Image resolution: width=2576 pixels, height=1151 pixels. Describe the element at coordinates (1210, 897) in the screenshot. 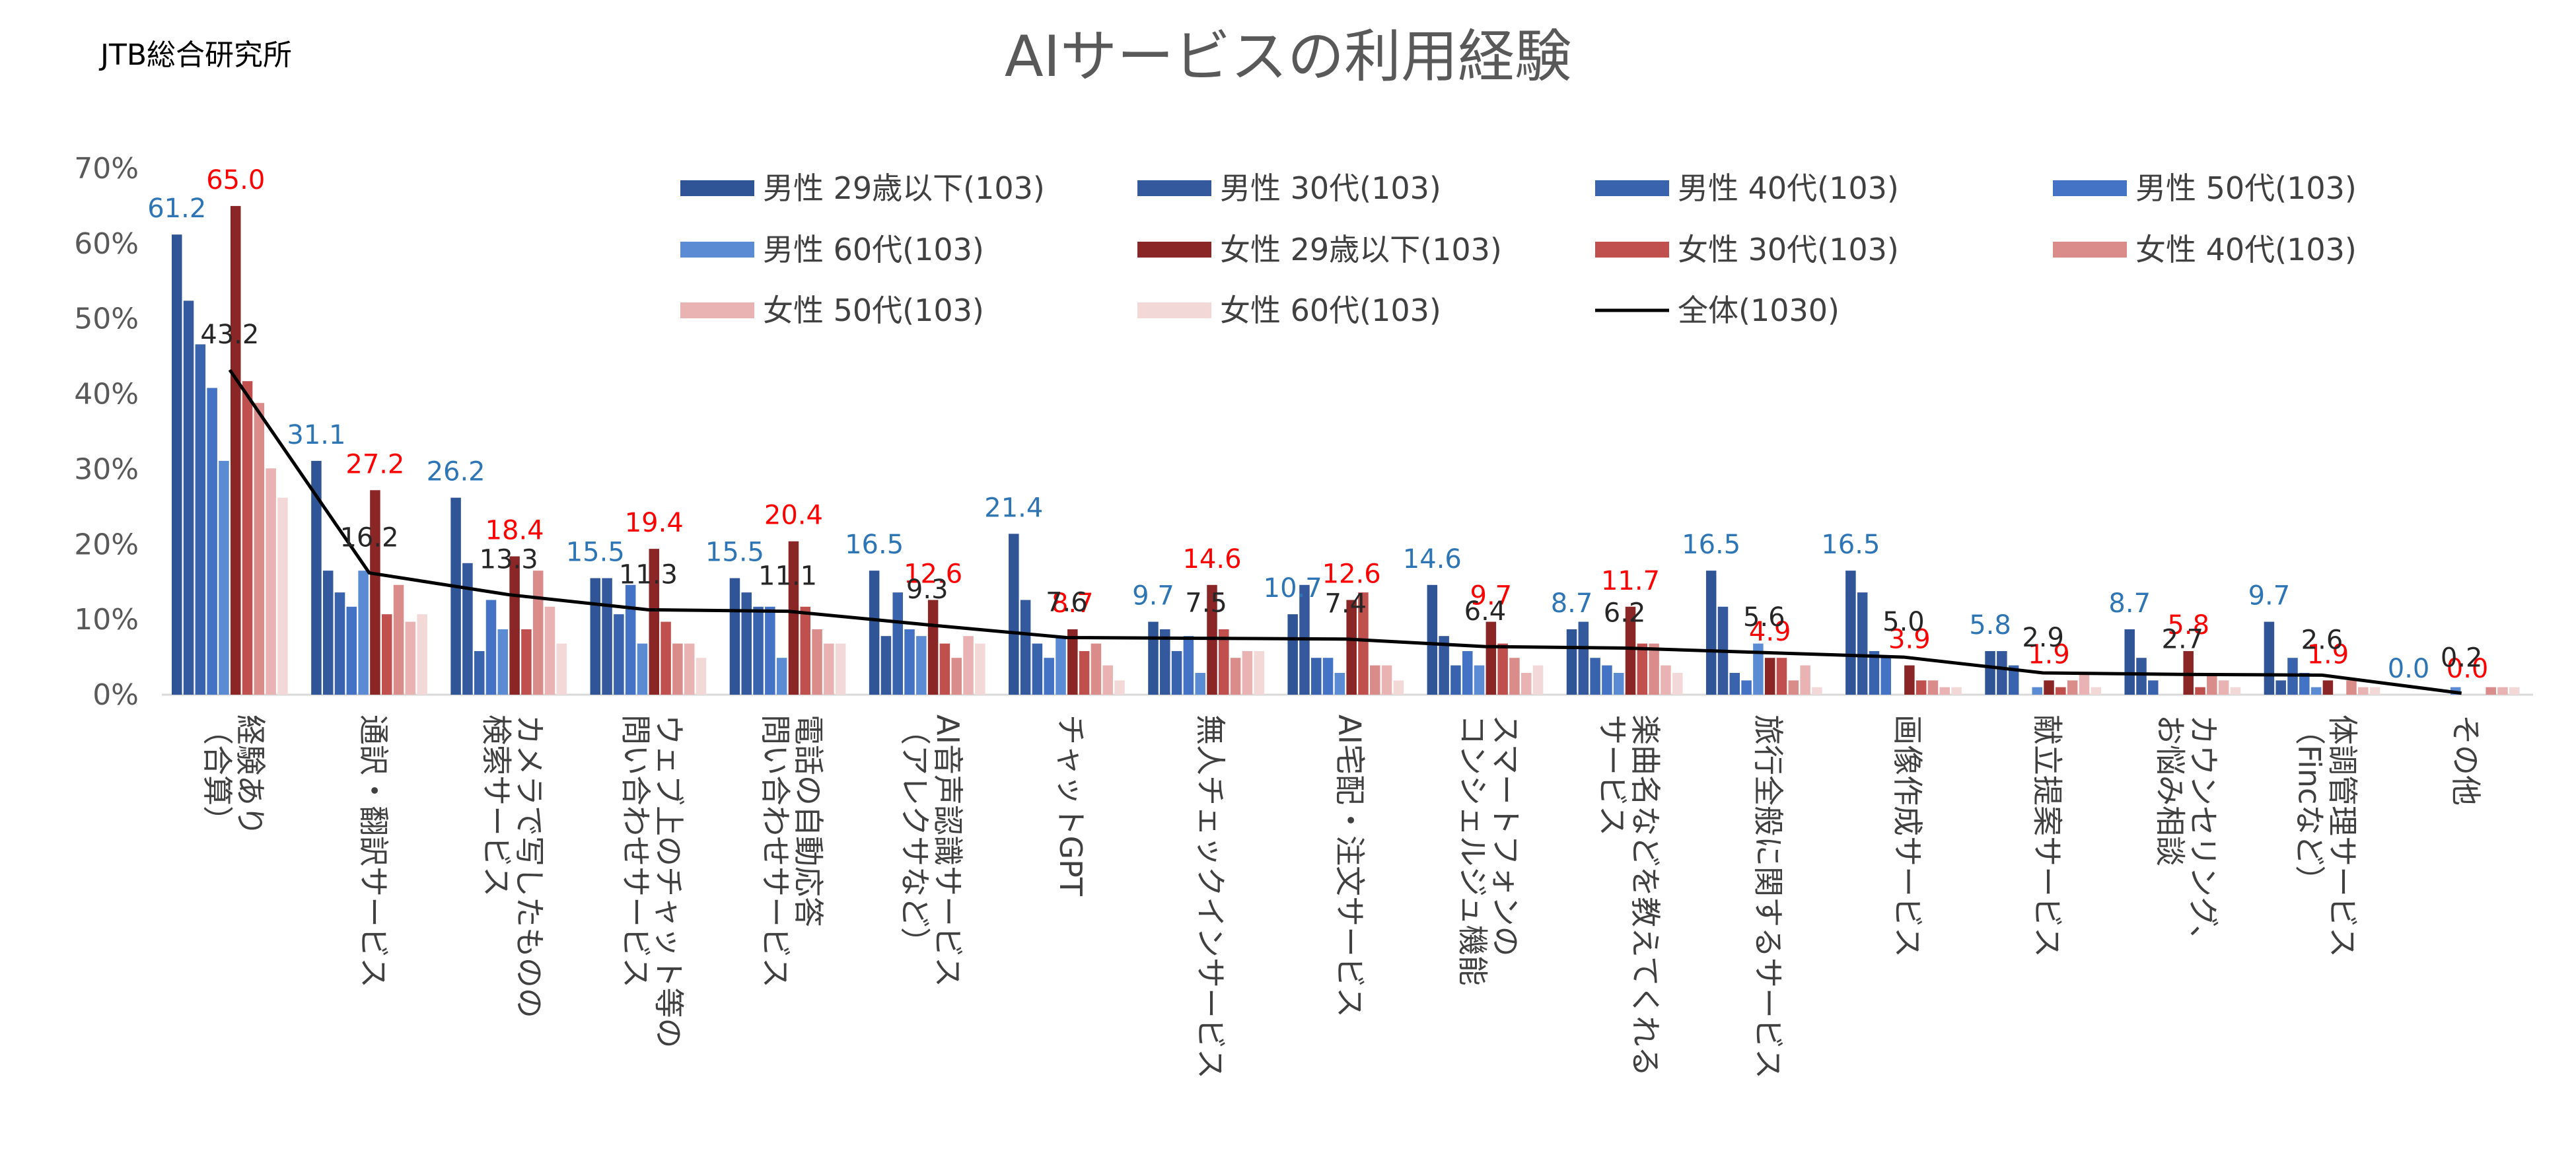

I see `category-label: 無人チェックインサービス` at that location.